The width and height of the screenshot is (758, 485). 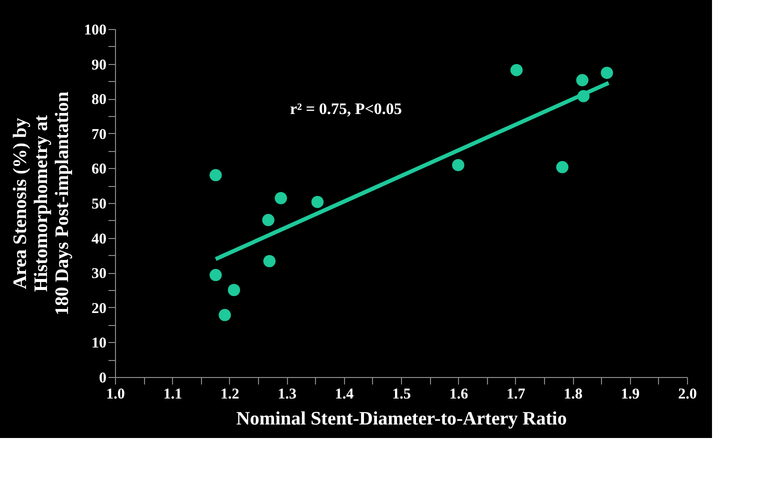 I want to click on y-tick-label: 90, so click(x=99, y=65).